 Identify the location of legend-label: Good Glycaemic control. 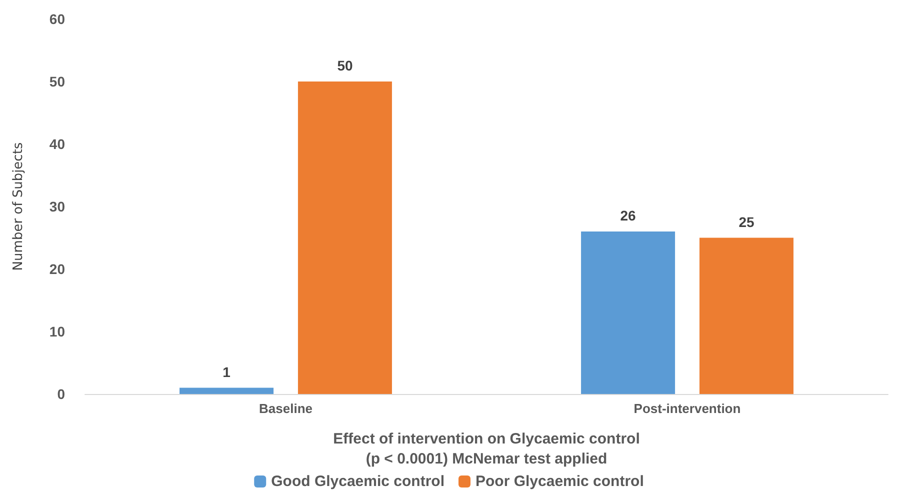
(357, 481).